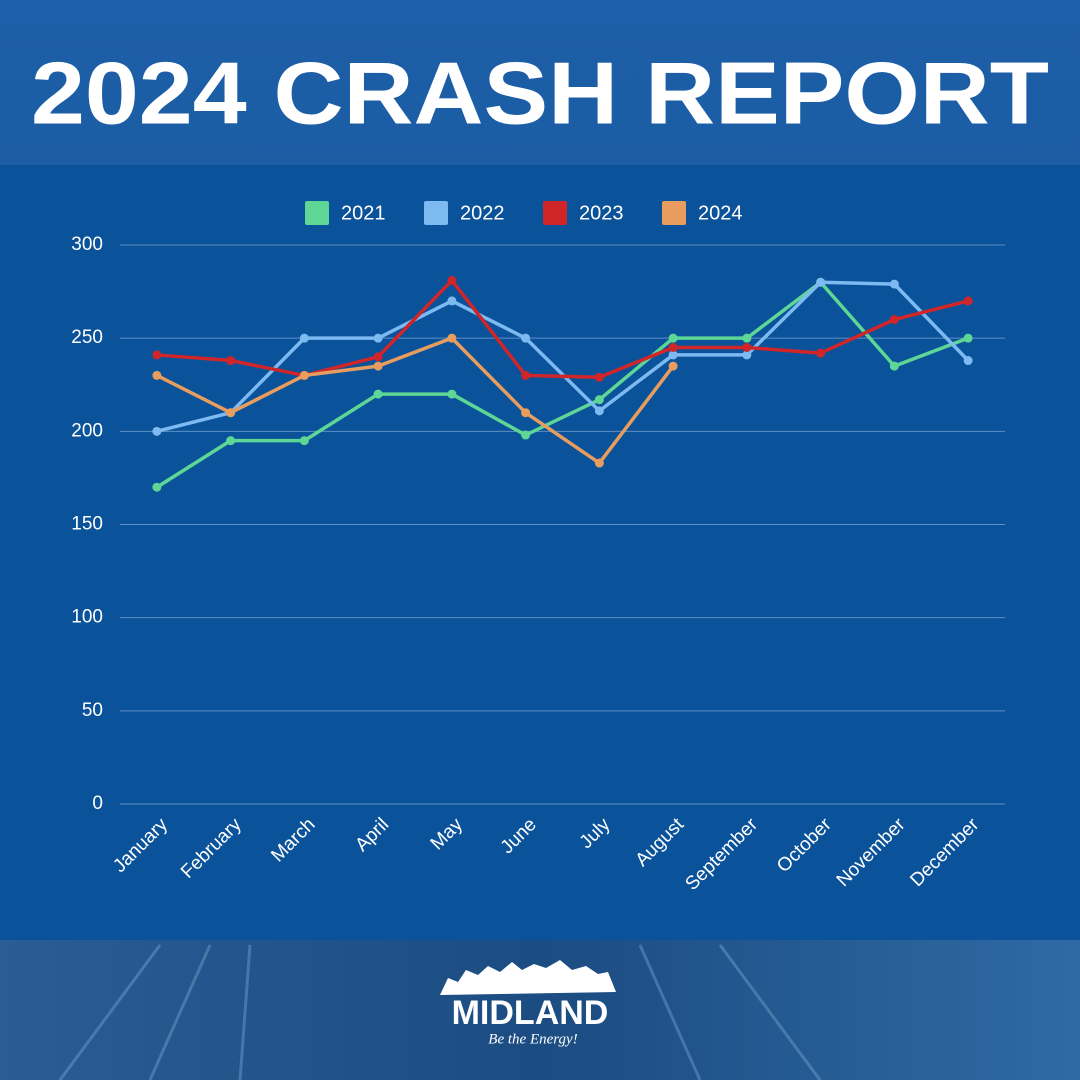 This screenshot has width=1080, height=1080. I want to click on y-tick-label: 250, so click(87, 337).